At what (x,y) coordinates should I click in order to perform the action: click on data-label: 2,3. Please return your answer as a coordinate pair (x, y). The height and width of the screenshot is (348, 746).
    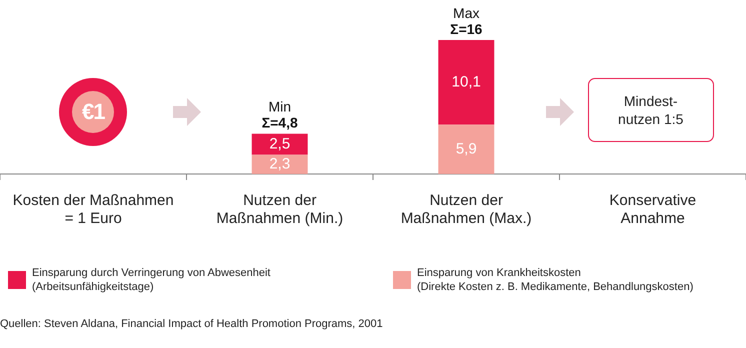
    Looking at the image, I should click on (279, 164).